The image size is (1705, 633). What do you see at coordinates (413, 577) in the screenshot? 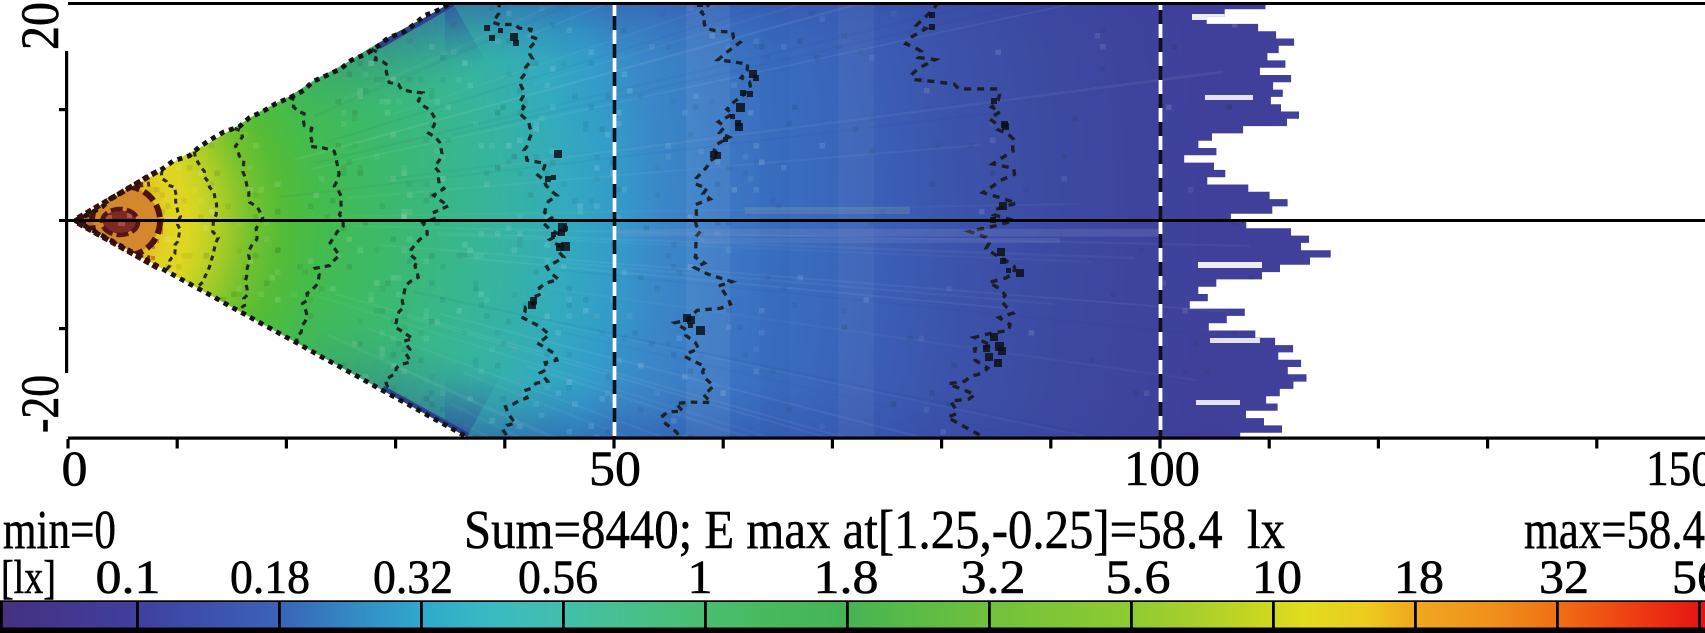
I see `svg-text: 0.32` at bounding box center [413, 577].